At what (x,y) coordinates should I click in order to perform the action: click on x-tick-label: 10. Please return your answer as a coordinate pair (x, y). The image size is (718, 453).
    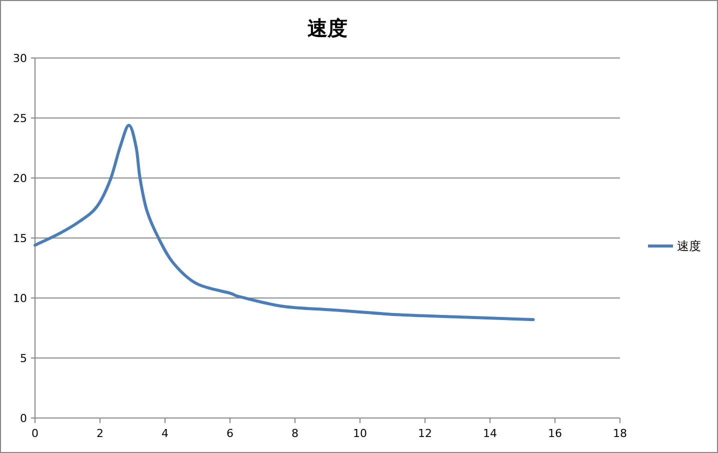
    Looking at the image, I should click on (360, 433).